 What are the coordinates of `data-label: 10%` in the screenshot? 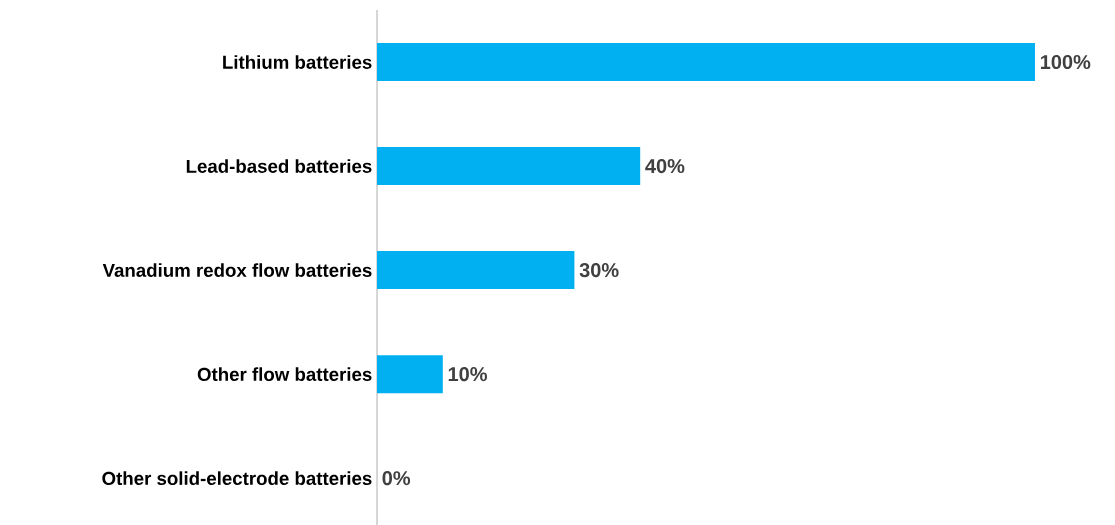 It's located at (467, 374).